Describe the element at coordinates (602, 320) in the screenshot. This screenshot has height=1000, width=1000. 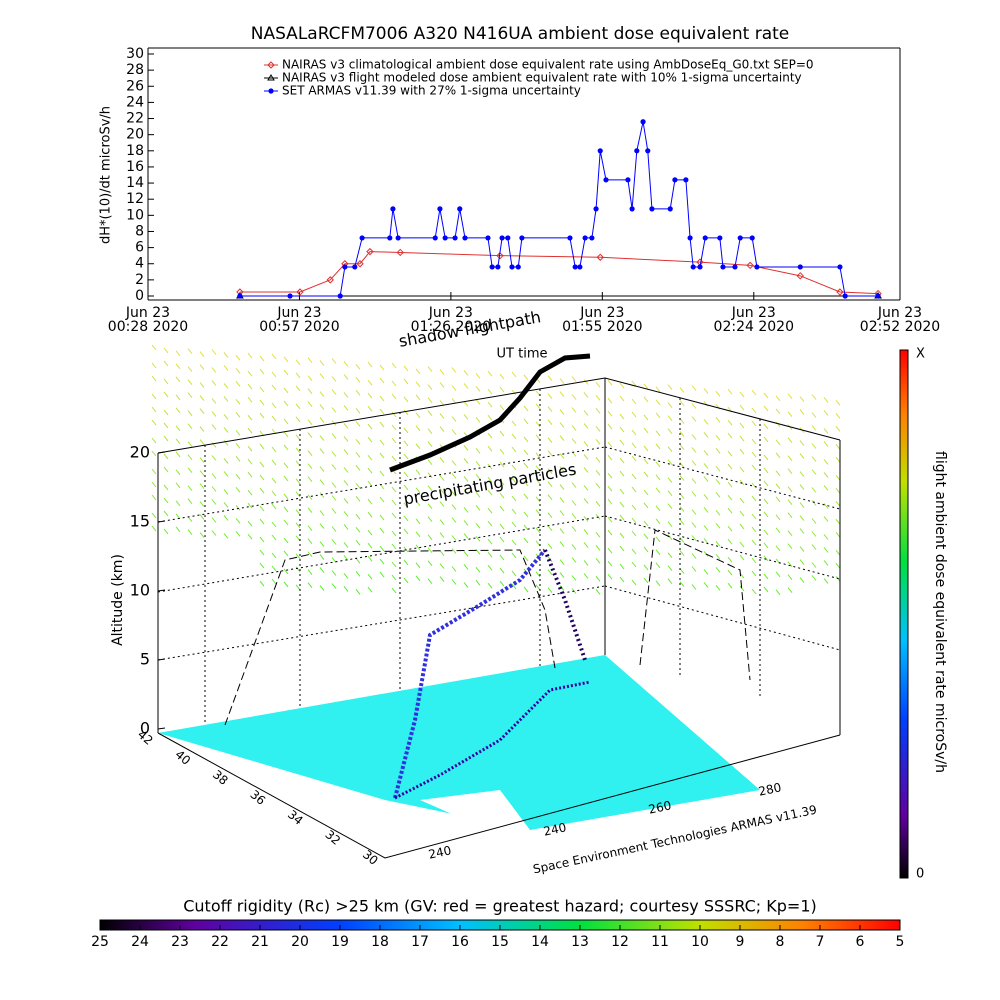
I see `x-tick-label: Jun 23 01:55 2020` at that location.